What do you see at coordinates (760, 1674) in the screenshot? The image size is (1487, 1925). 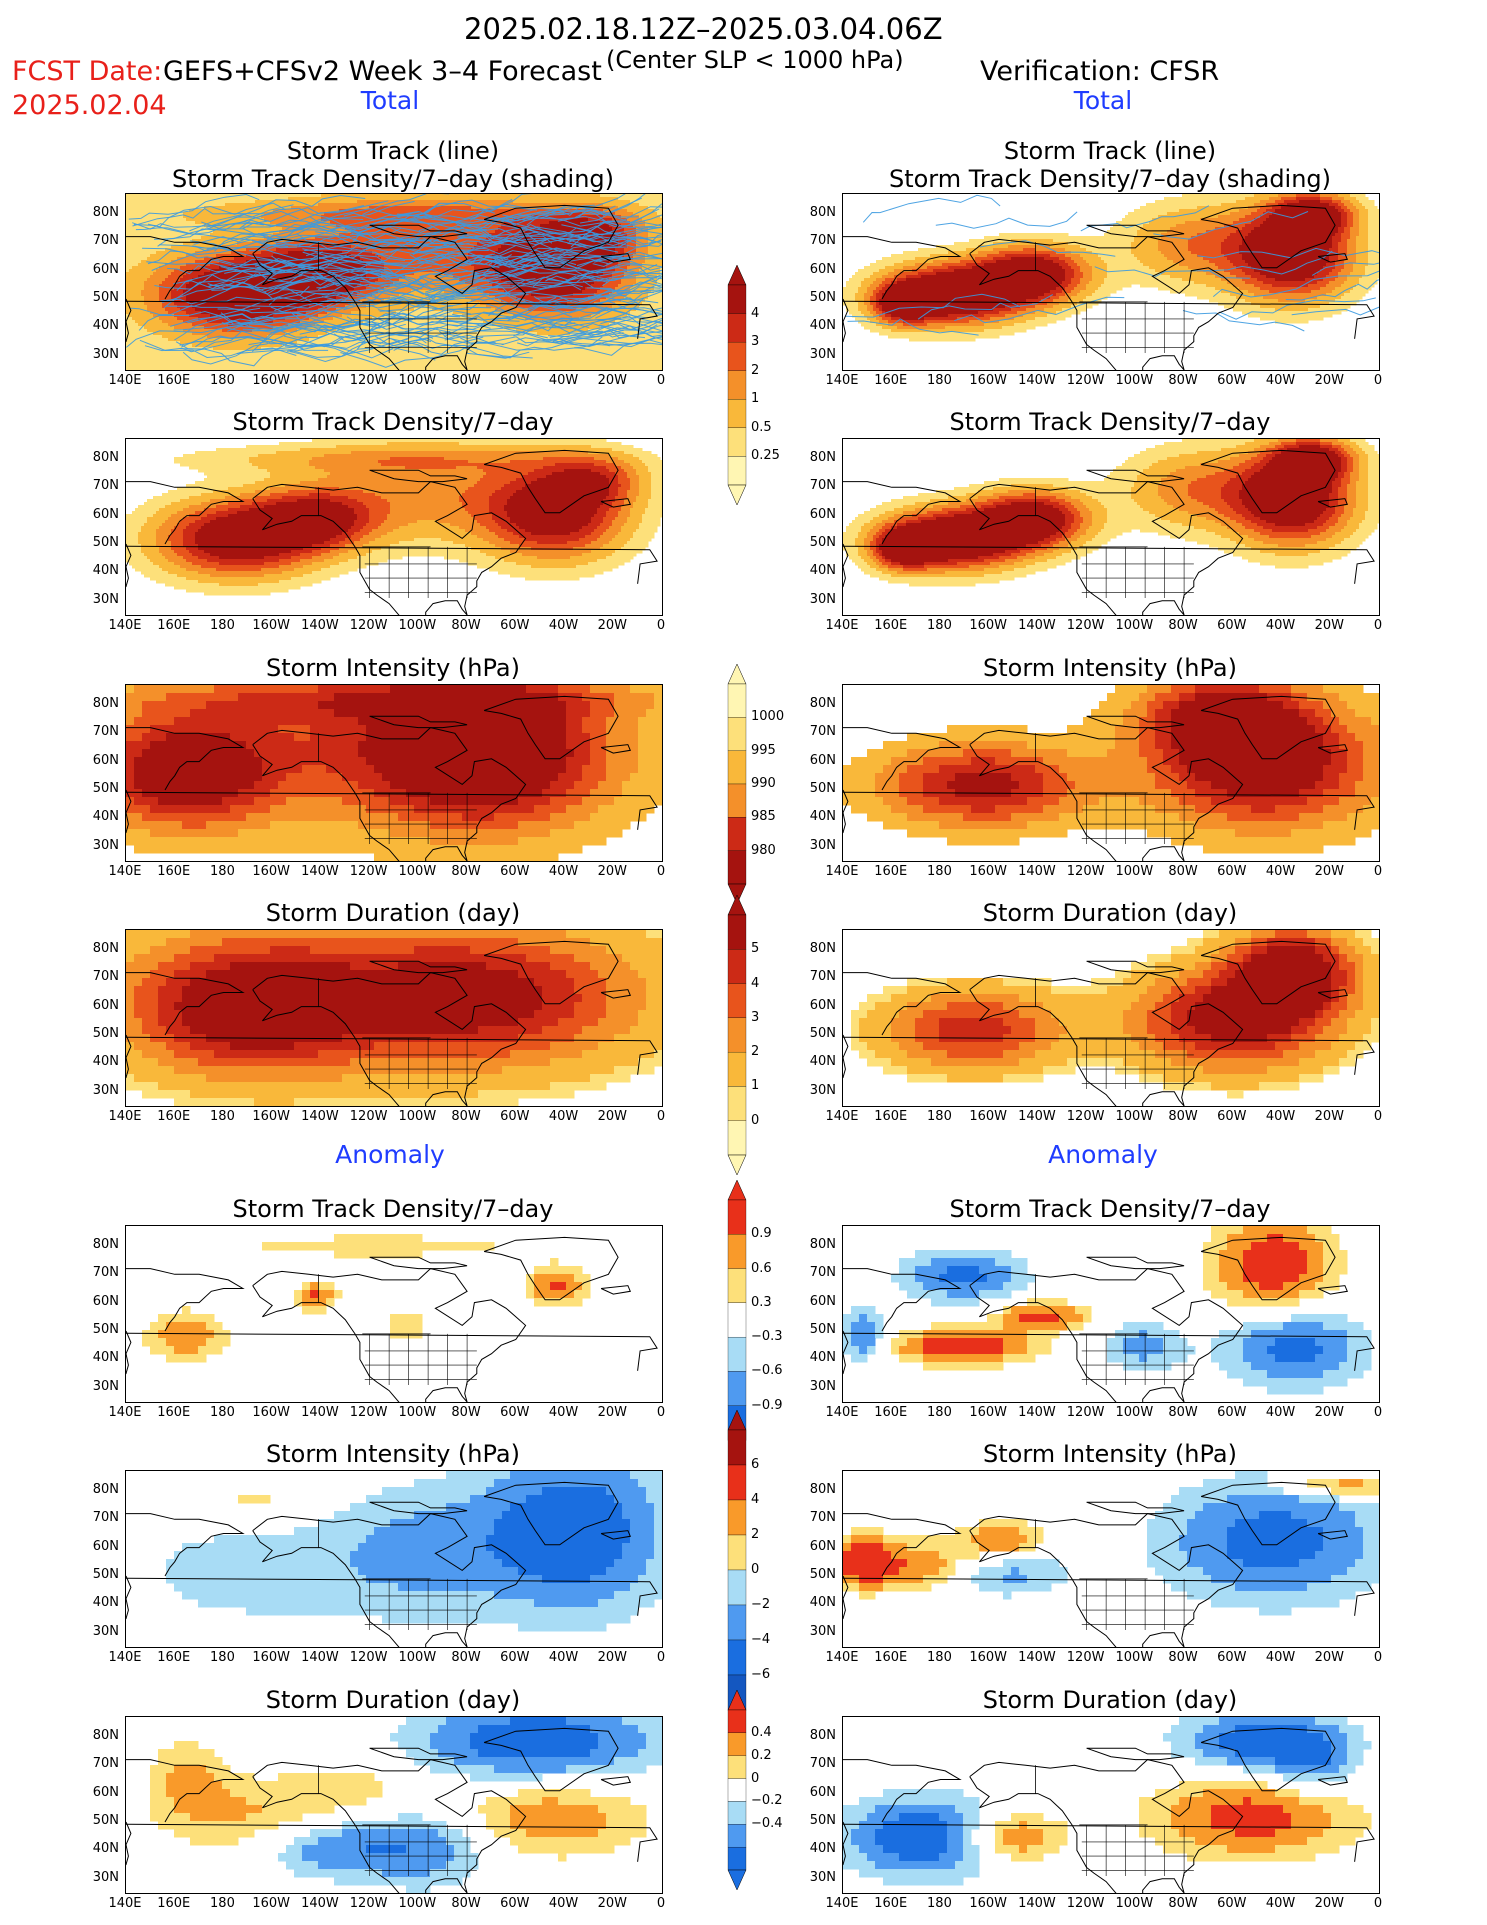 I see `colorbar-intensity-anom-label: −6` at bounding box center [760, 1674].